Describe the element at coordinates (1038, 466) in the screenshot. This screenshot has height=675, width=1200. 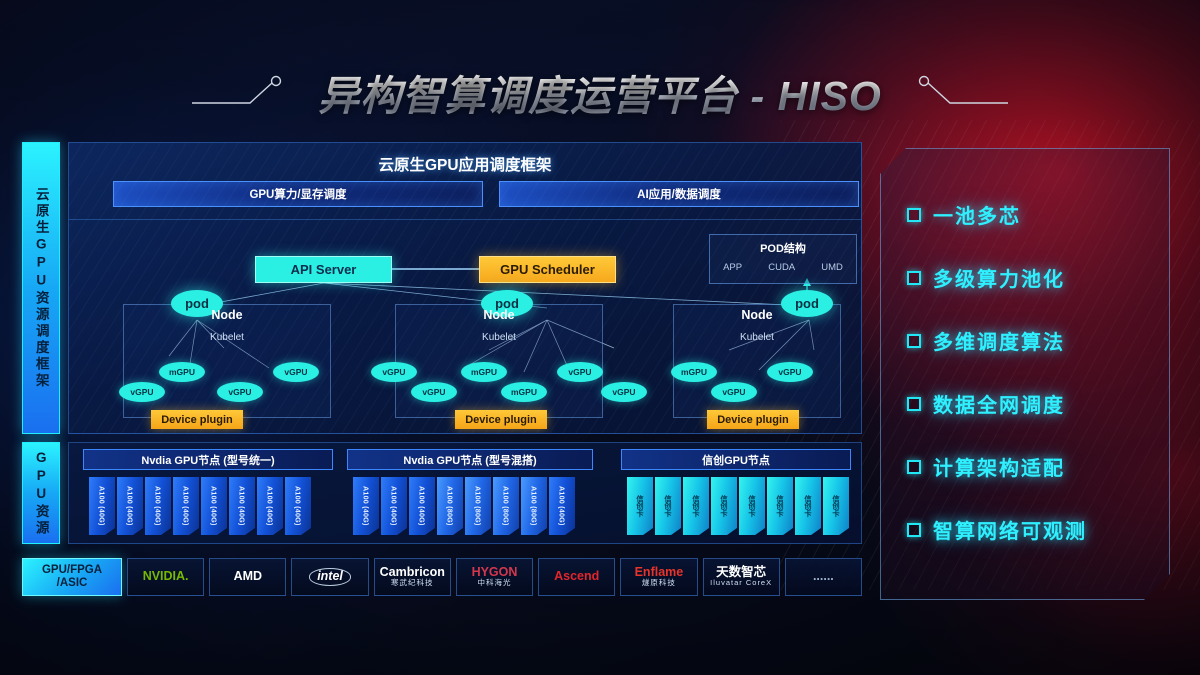
I see `feature-item-5: 计算架构适配` at that location.